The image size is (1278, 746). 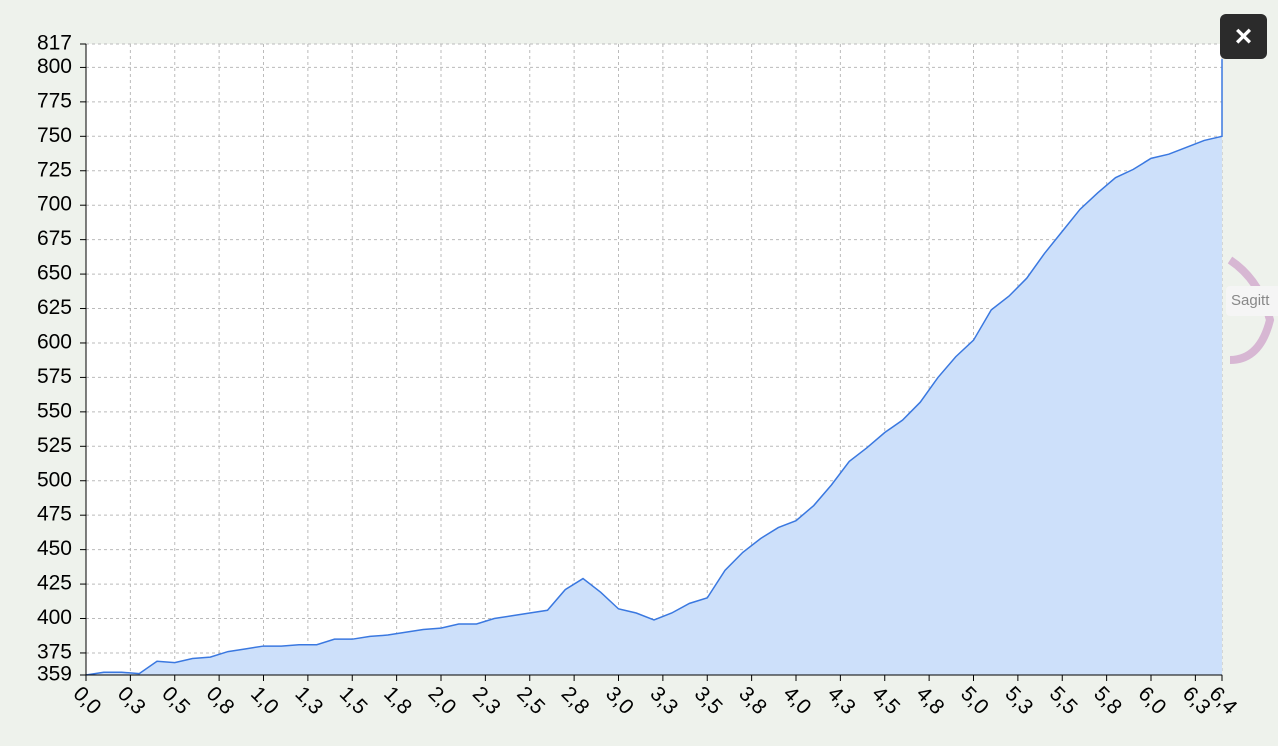 I want to click on map-label-box, so click(x=1252, y=301).